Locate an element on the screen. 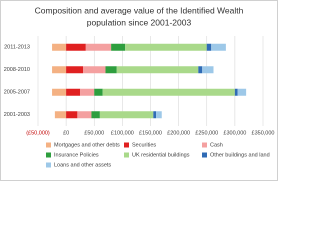 The height and width of the screenshot is (240, 320). legend-label: UK residential buildings is located at coordinates (161, 155).